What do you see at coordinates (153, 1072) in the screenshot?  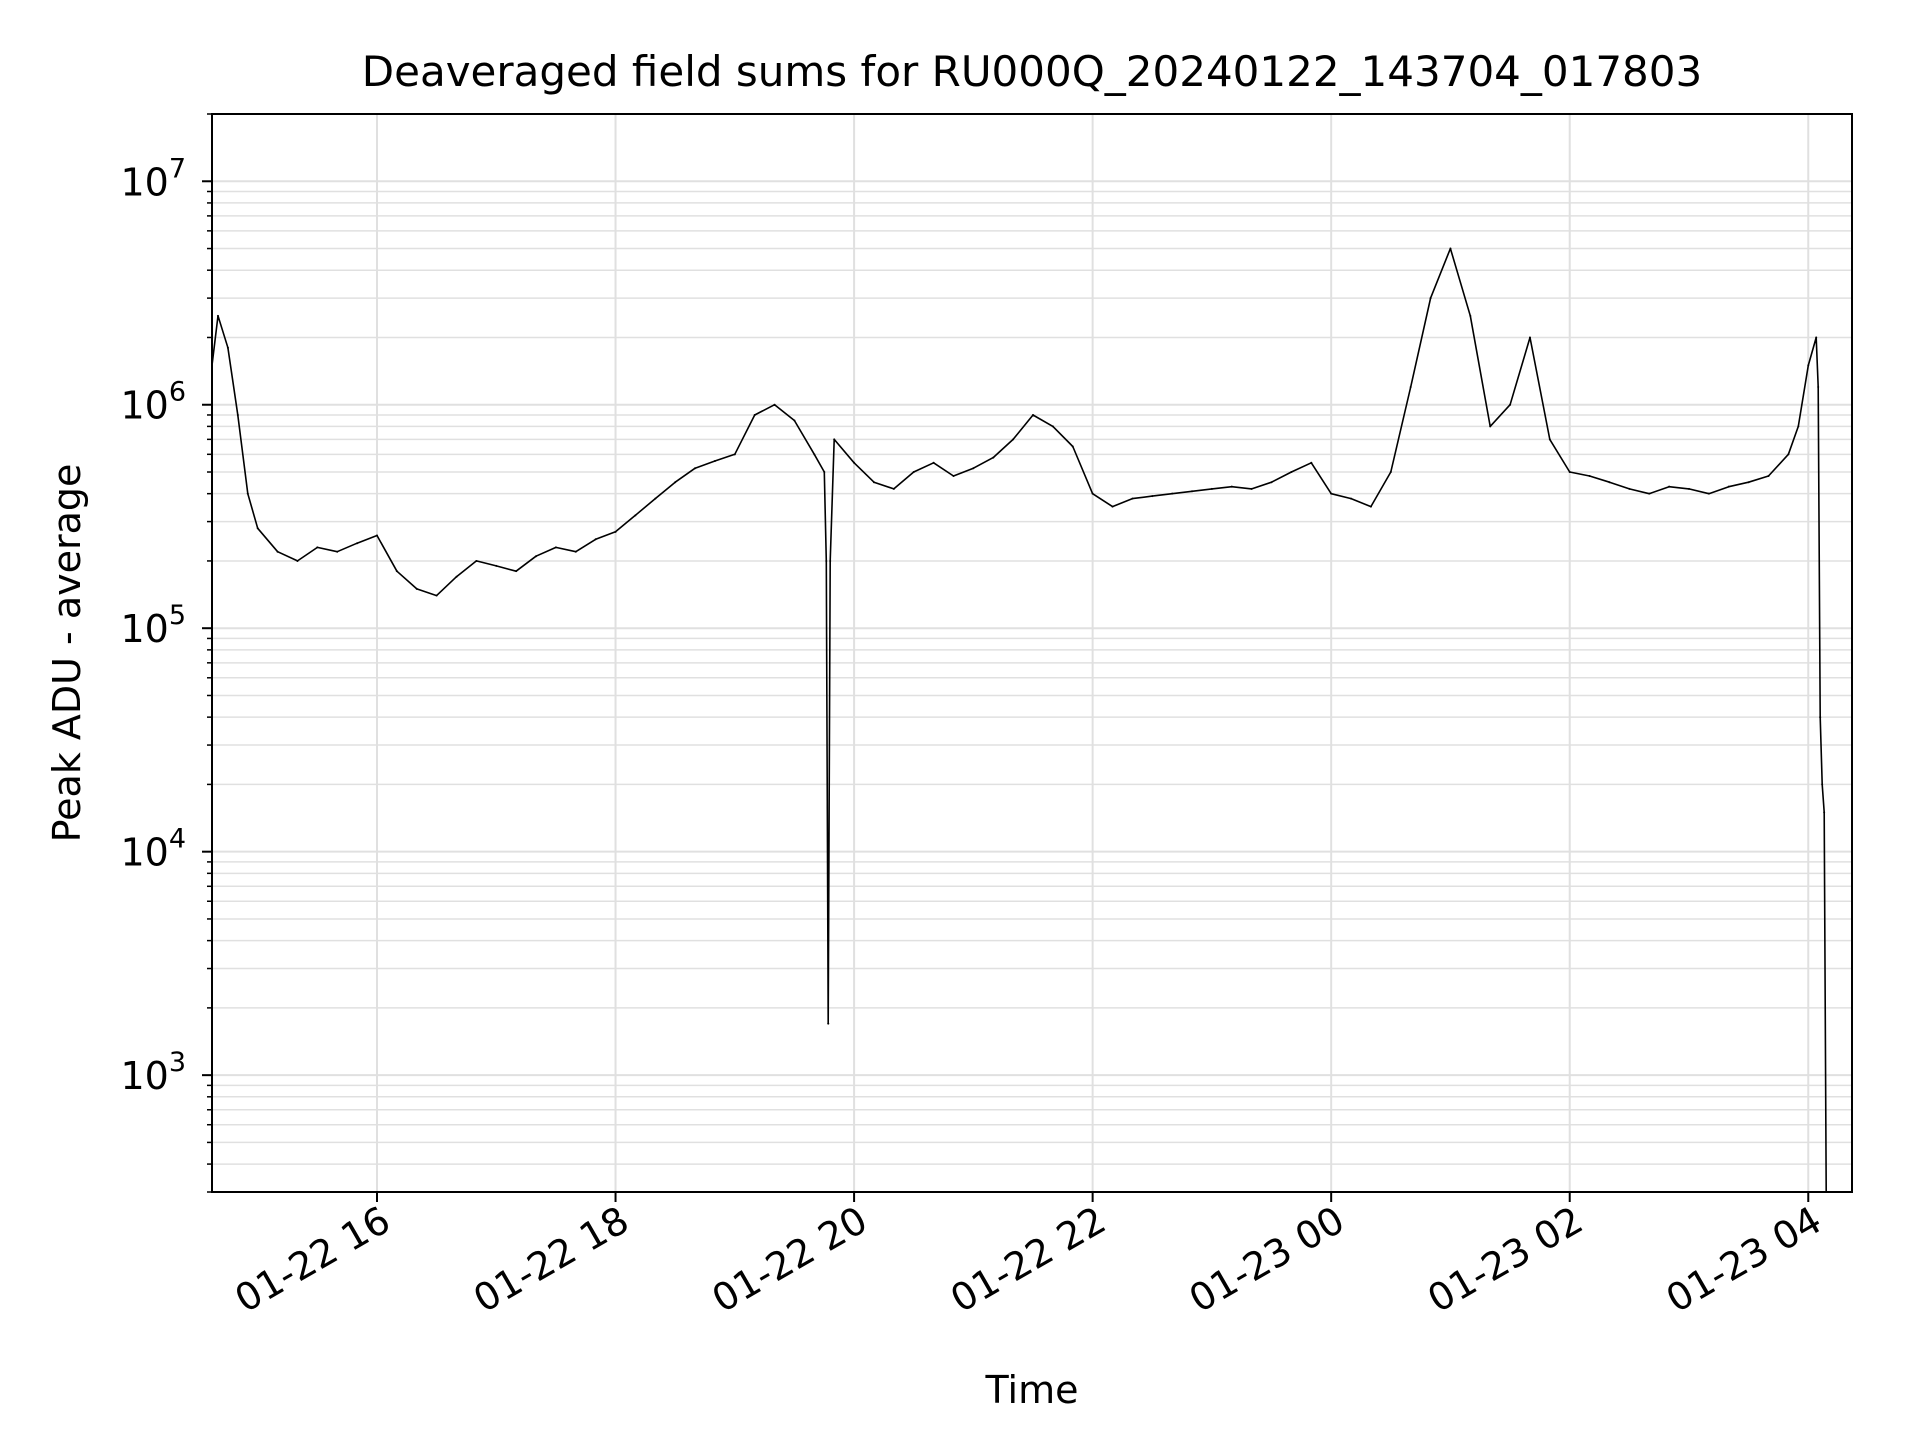 I see `y-tick-label: 10³` at bounding box center [153, 1072].